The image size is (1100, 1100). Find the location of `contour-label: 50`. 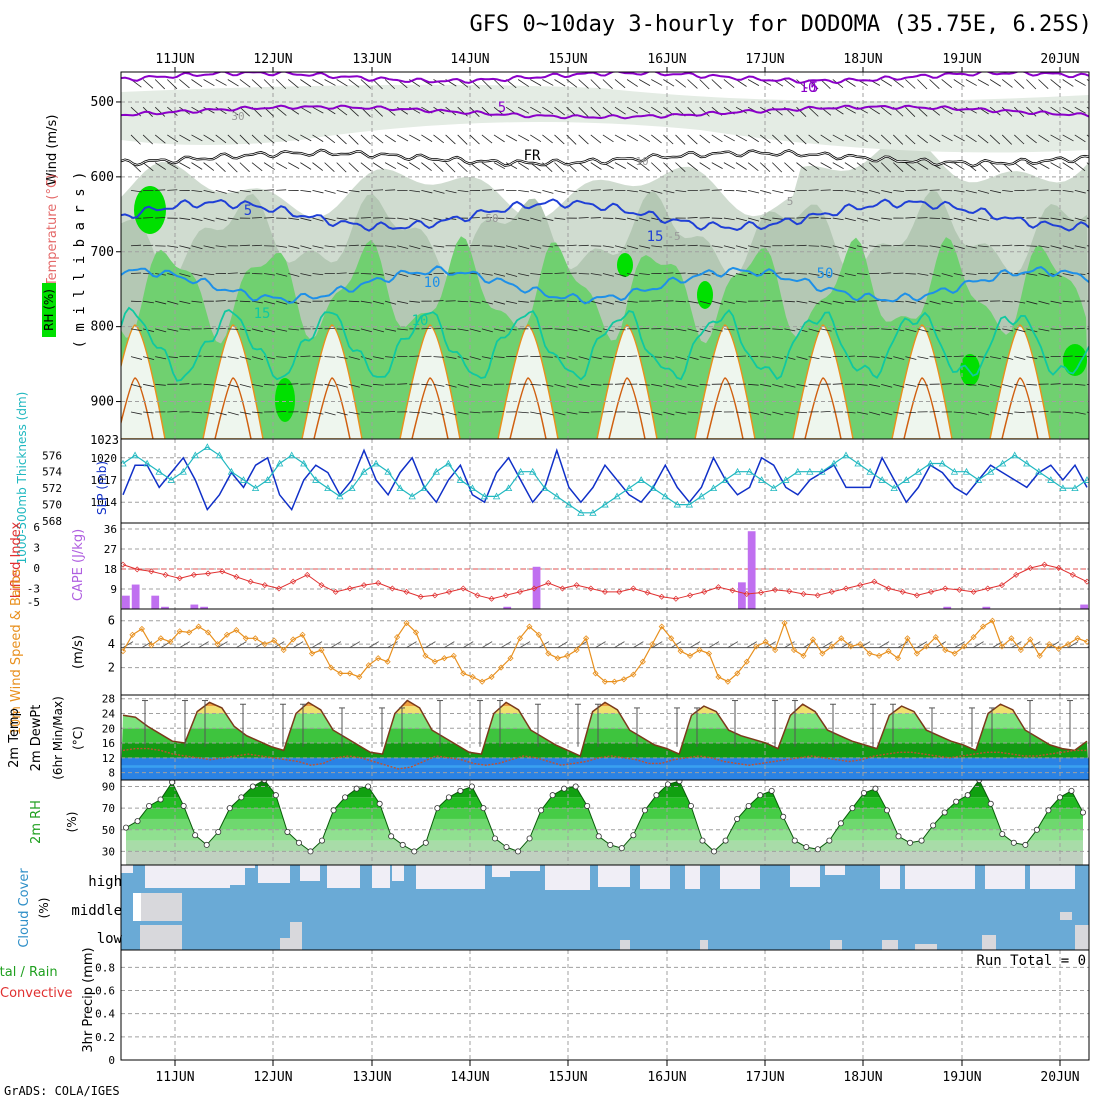

contour-label: 50 is located at coordinates (825, 274).